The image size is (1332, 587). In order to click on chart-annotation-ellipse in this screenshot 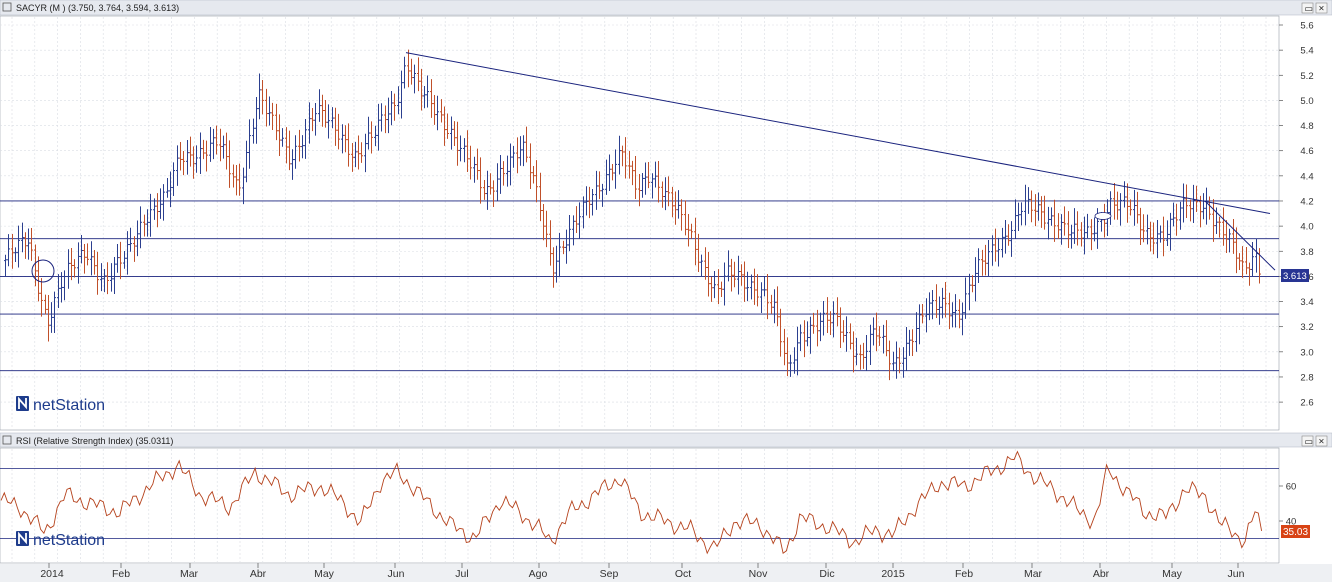, I will do `click(1103, 216)`.